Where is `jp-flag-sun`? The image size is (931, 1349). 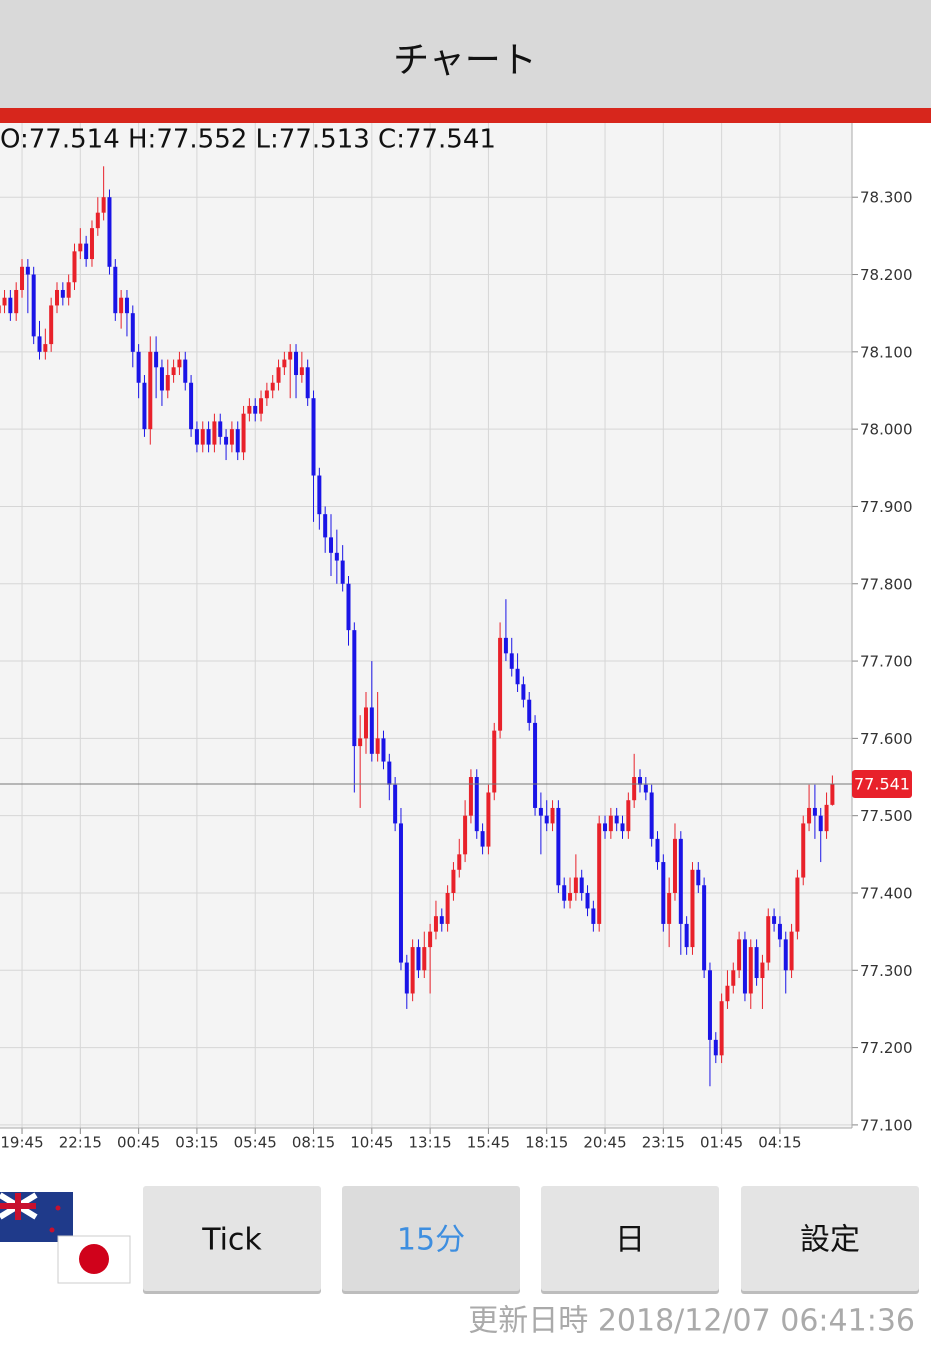 jp-flag-sun is located at coordinates (94, 1259).